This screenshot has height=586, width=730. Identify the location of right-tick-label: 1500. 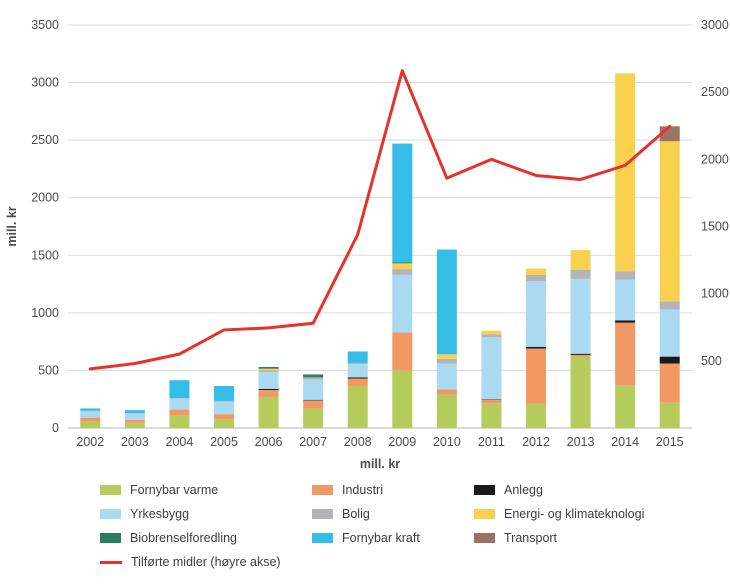
(715, 227).